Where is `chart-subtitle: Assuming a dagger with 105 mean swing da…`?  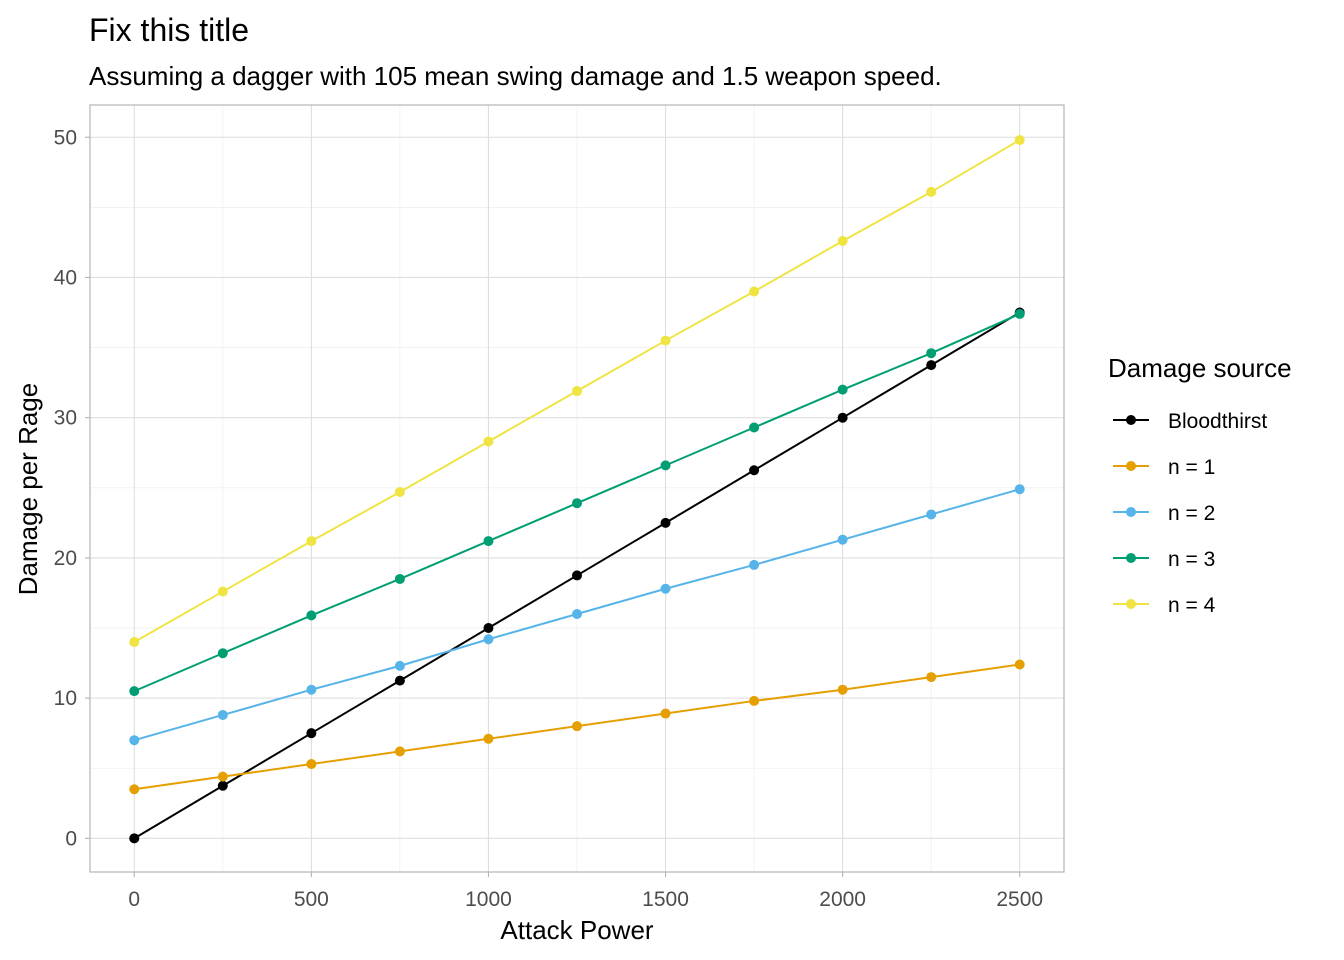
chart-subtitle: Assuming a dagger with 105 mean swing da… is located at coordinates (515, 76).